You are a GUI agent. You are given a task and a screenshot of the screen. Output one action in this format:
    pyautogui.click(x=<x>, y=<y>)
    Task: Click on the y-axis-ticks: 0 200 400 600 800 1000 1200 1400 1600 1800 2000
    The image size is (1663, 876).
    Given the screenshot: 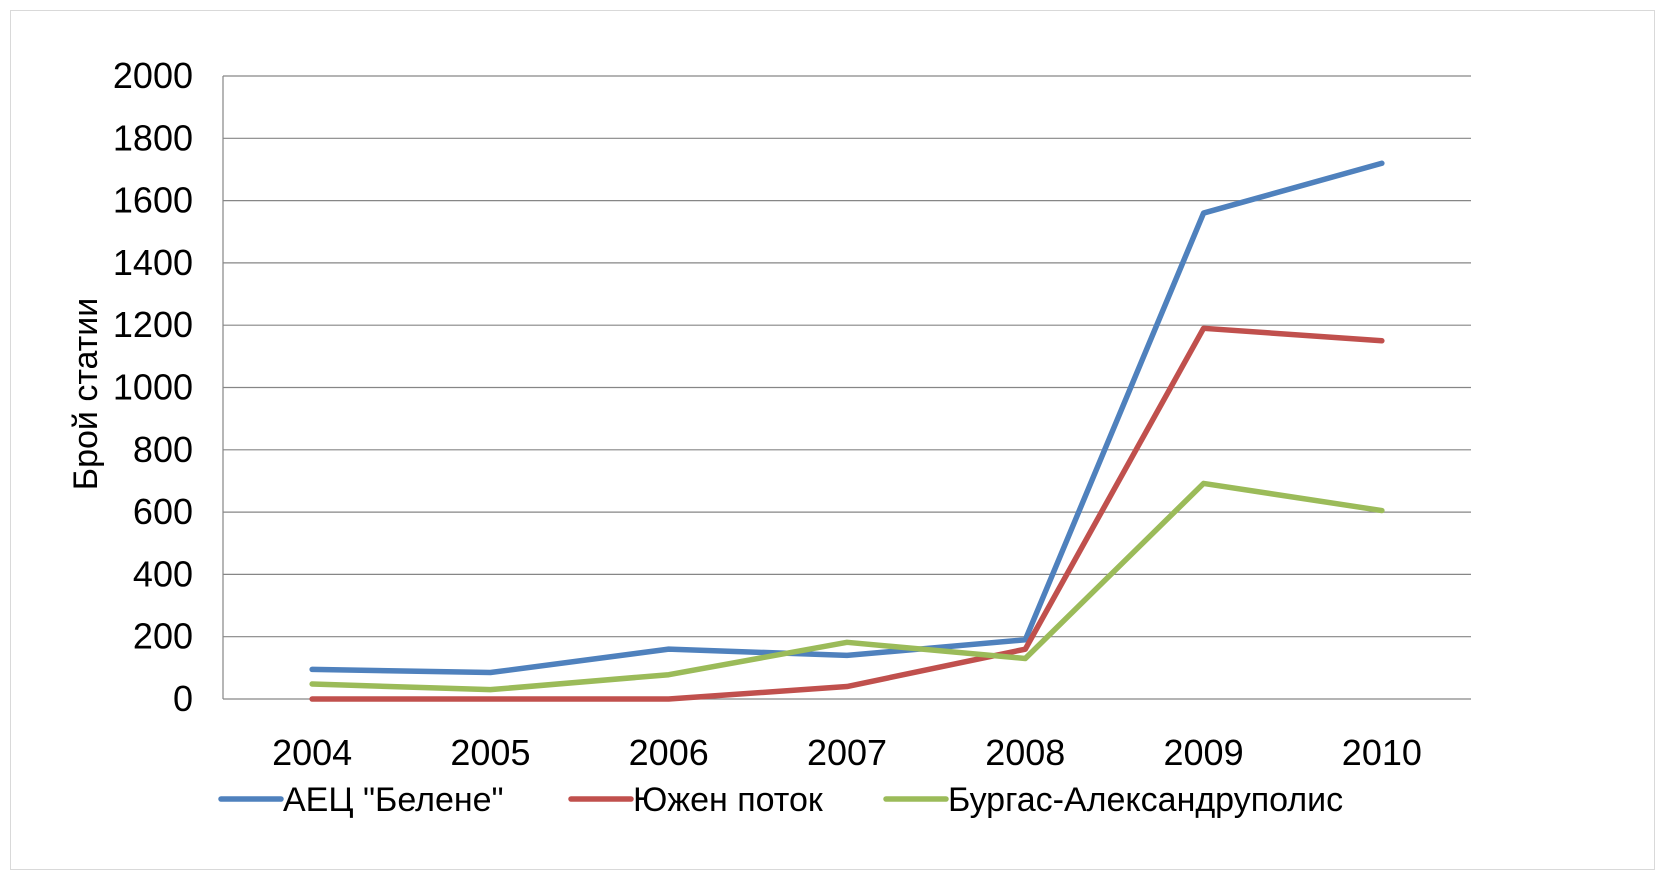 What is the action you would take?
    pyautogui.click(x=153, y=387)
    